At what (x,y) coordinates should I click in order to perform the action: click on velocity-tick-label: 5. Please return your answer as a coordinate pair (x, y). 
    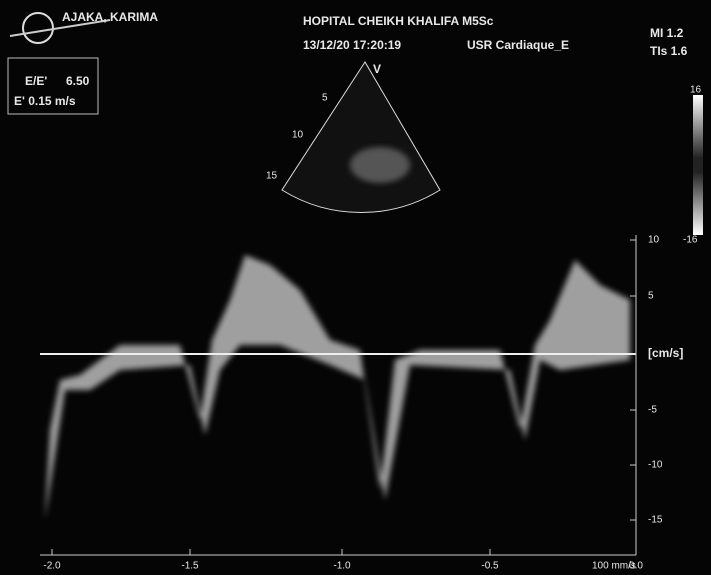
    Looking at the image, I should click on (651, 296).